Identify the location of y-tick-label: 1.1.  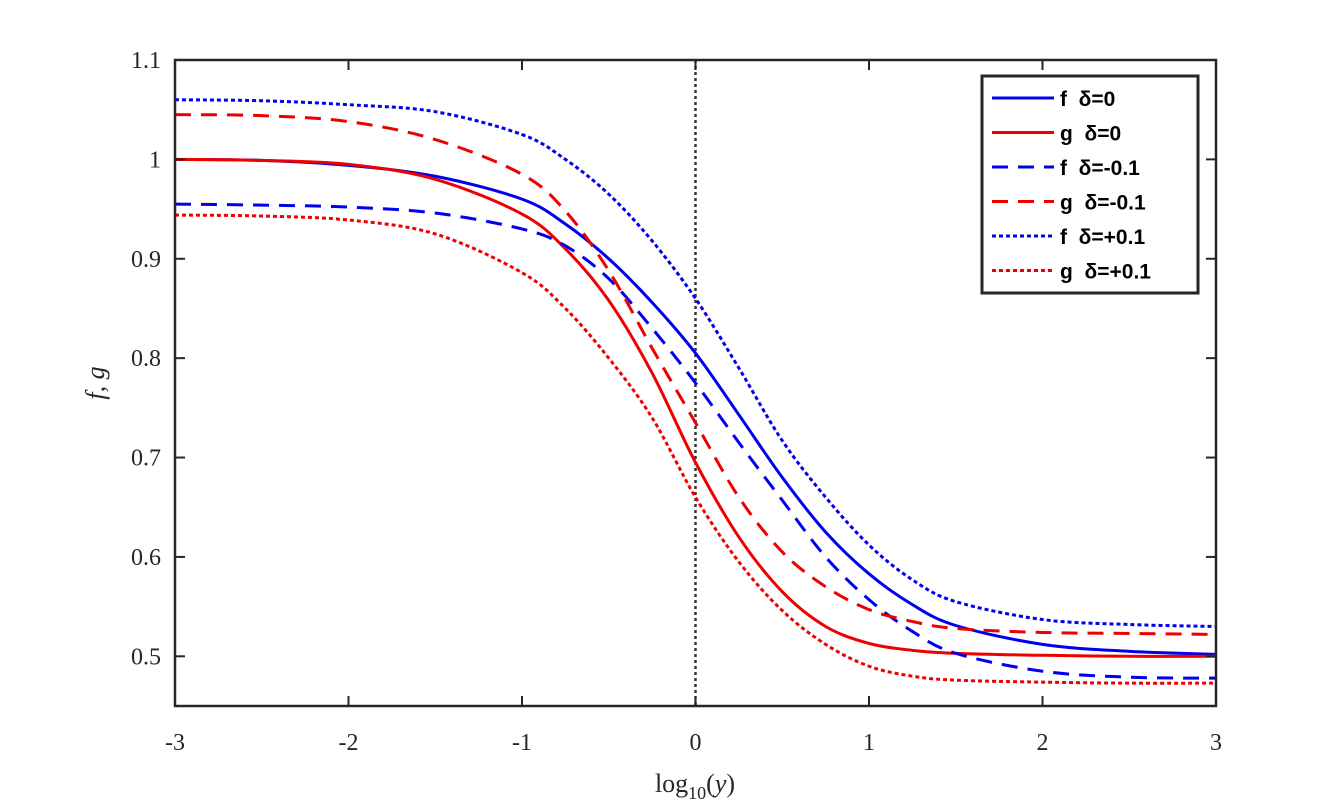
(146, 61).